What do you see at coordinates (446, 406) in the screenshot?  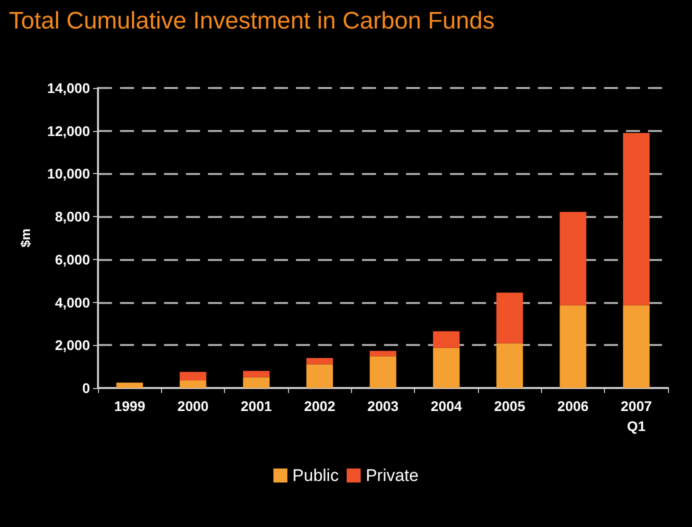 I see `x-tick-label: 2004` at bounding box center [446, 406].